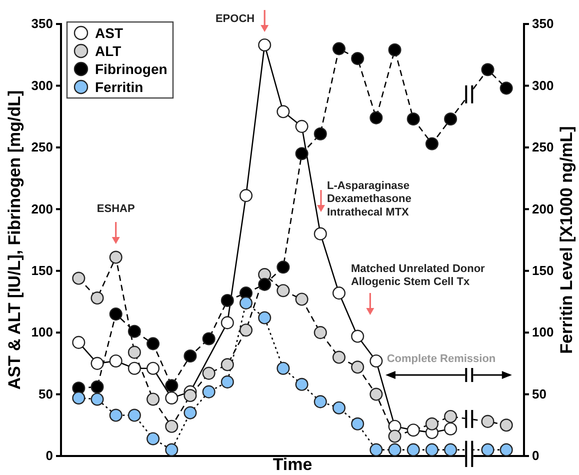  I want to click on legend-label: ALT, so click(108, 51).